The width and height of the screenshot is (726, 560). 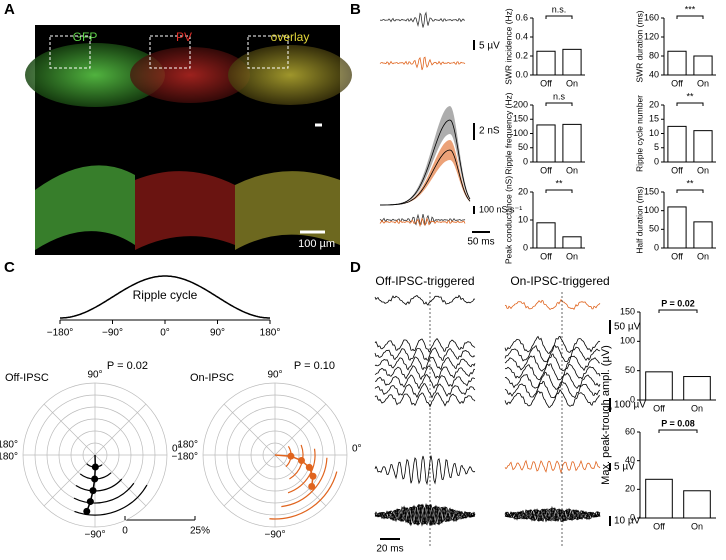 What do you see at coordinates (27, 378) in the screenshot?
I see `polar-title: Off-IPSC` at bounding box center [27, 378].